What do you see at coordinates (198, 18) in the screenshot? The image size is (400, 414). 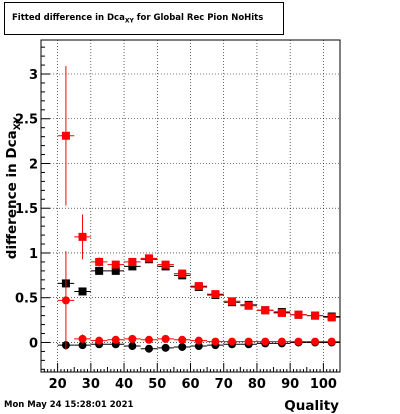 I see `chart-title-tail: for Global Rec Pion NoHits` at bounding box center [198, 18].